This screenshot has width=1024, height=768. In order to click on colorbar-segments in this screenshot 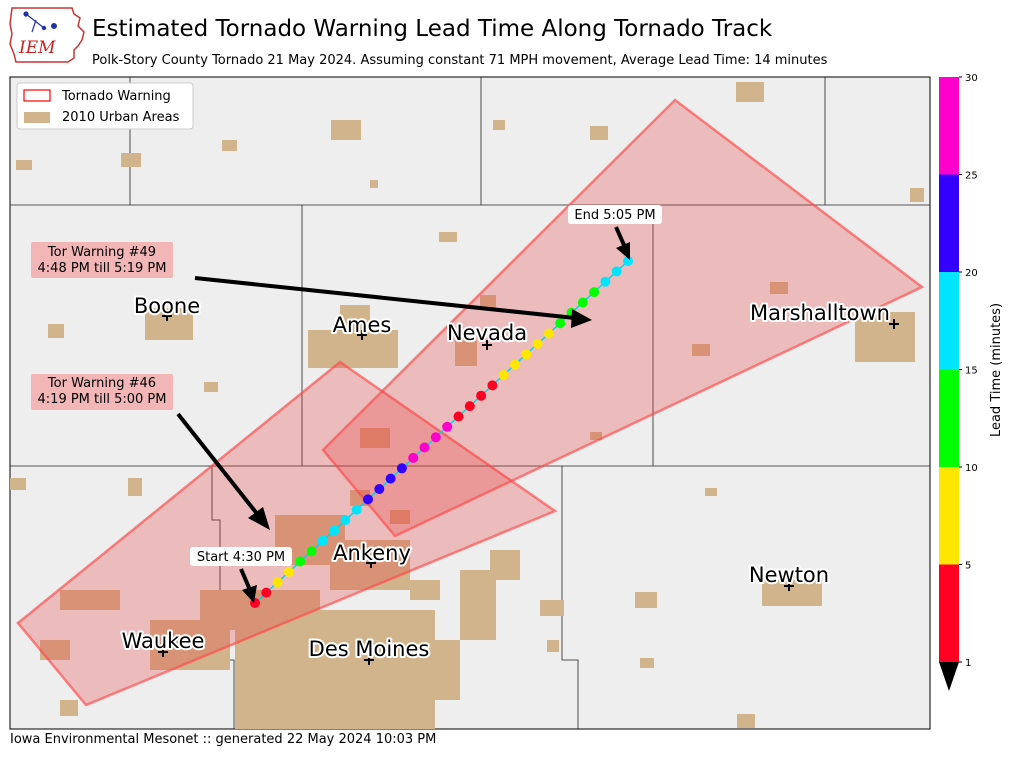, I will do `click(949, 370)`.